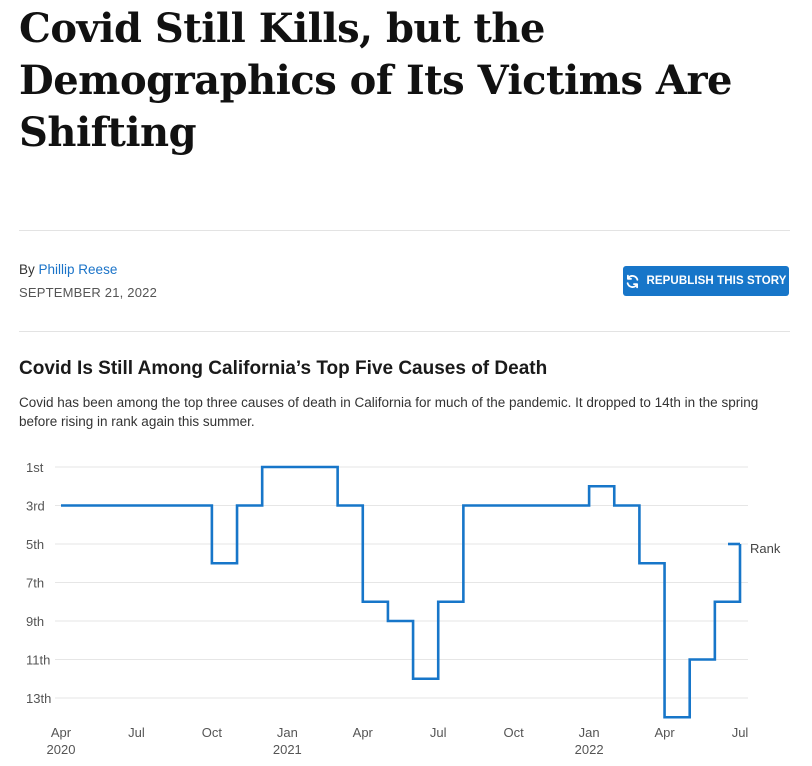  What do you see at coordinates (78, 269) in the screenshot?
I see `author-link: Phillip Reese` at bounding box center [78, 269].